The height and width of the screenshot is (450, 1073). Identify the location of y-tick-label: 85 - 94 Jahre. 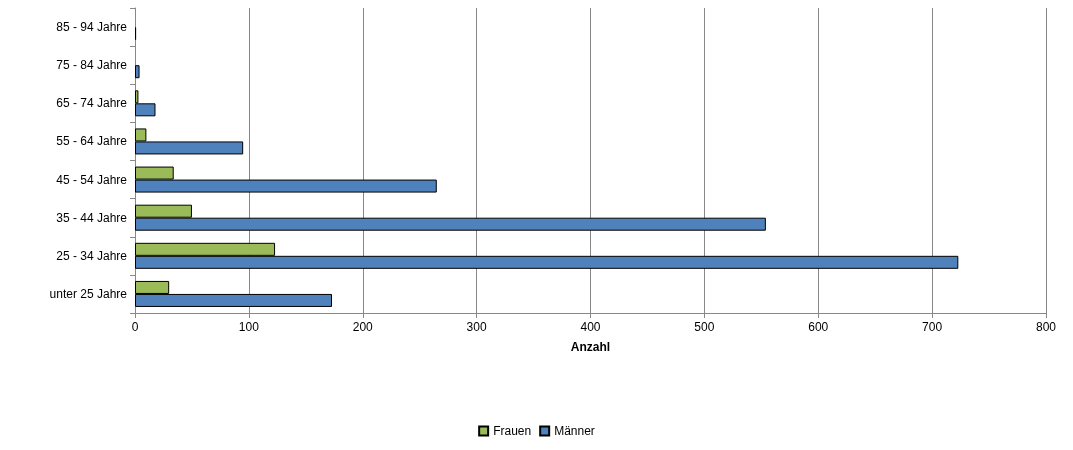
(92, 27).